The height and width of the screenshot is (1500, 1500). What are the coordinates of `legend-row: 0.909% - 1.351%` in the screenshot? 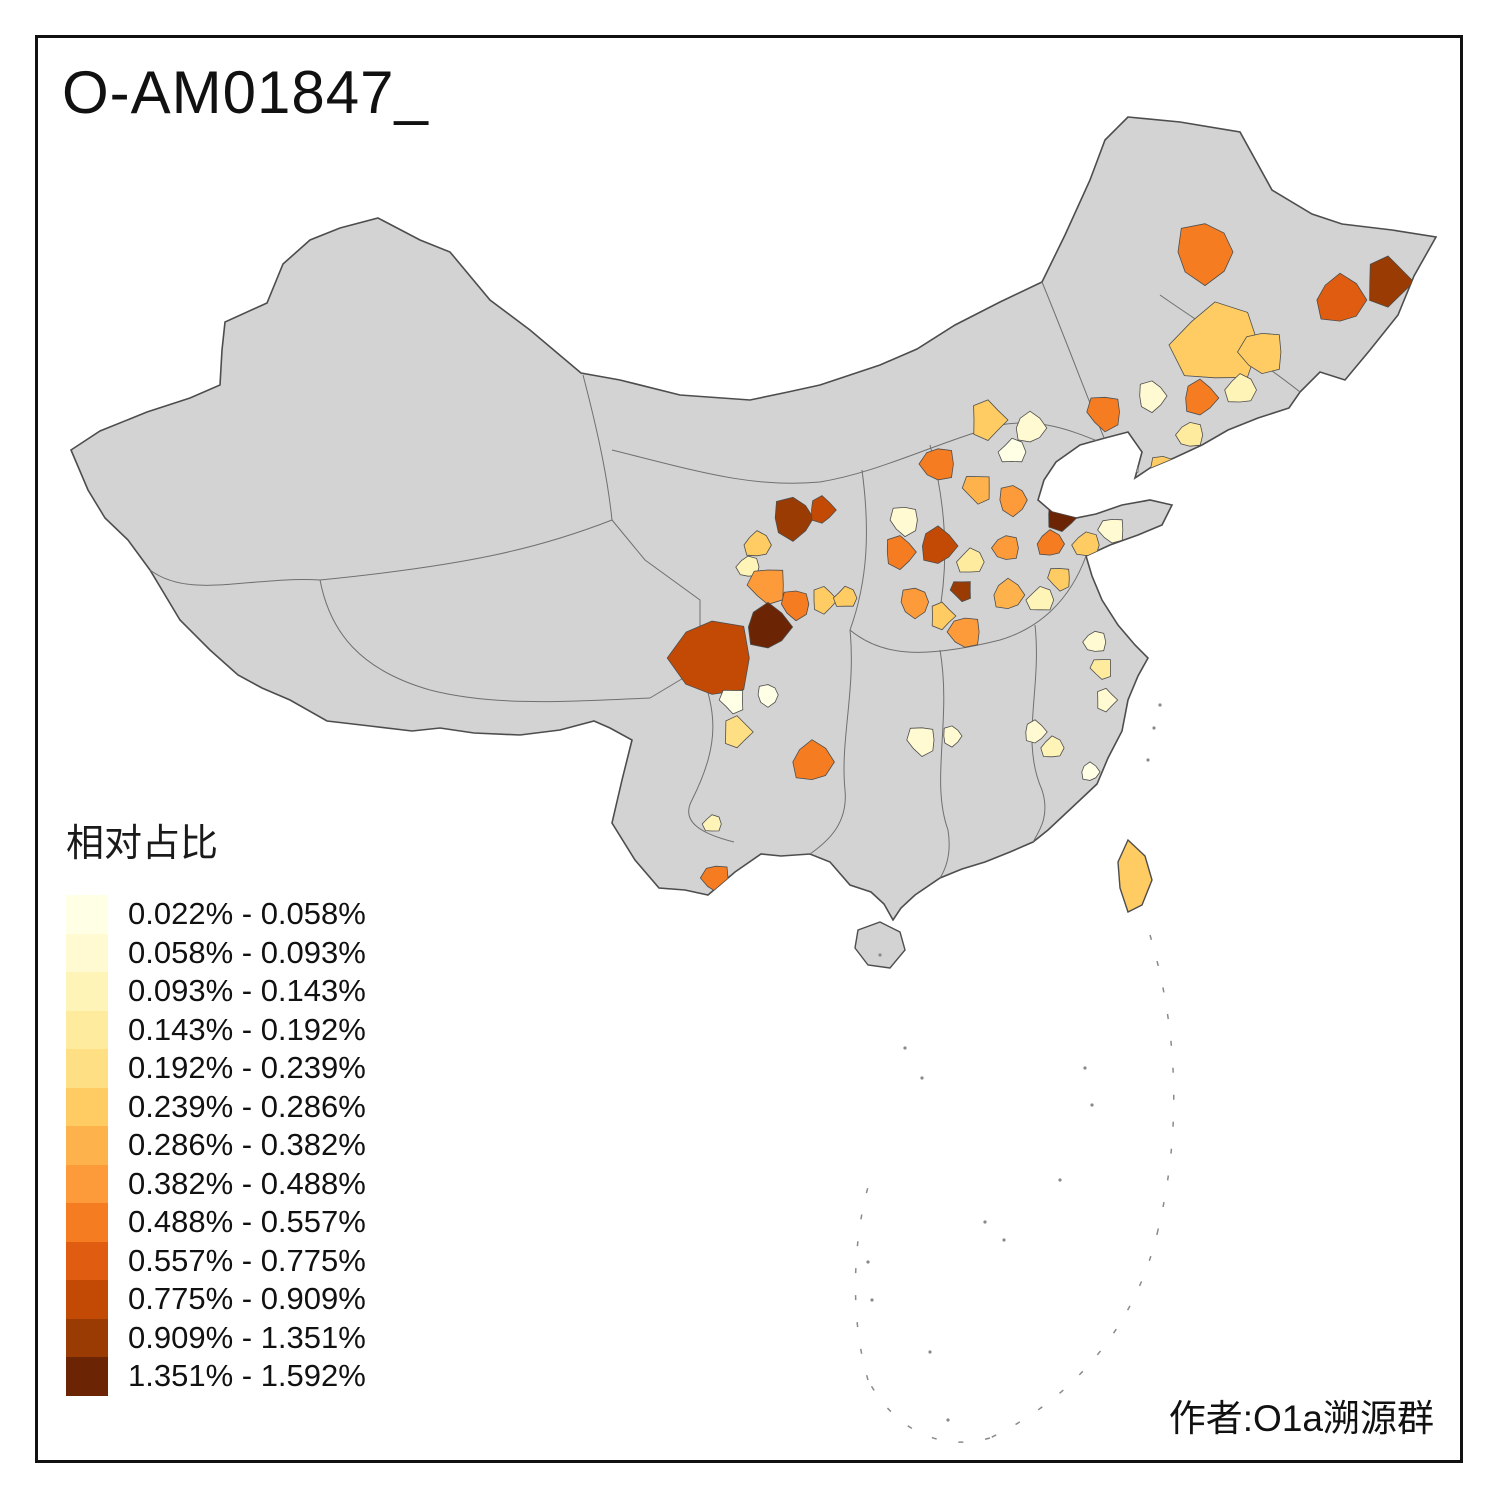 It's located at (216, 1337).